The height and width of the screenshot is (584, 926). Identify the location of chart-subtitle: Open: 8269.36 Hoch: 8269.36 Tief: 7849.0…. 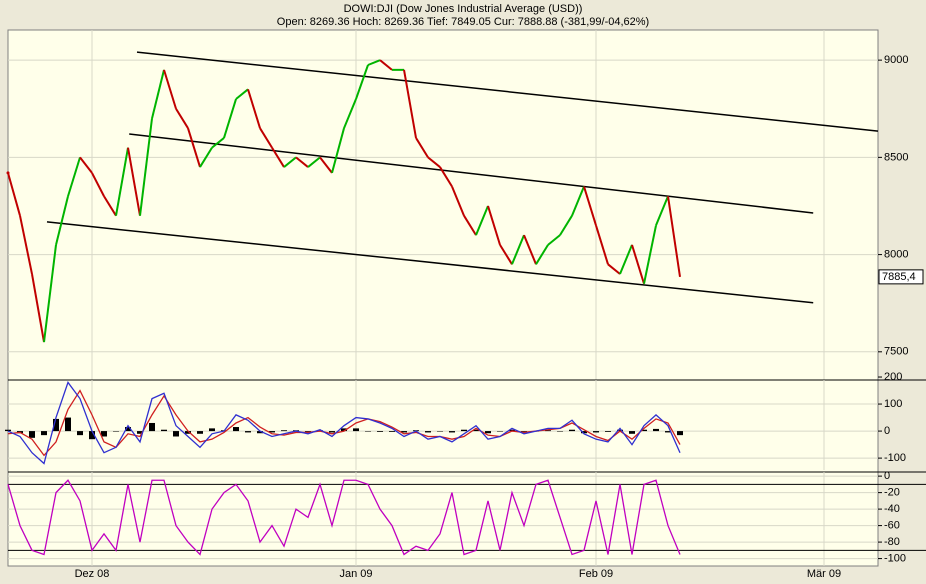
(463, 22).